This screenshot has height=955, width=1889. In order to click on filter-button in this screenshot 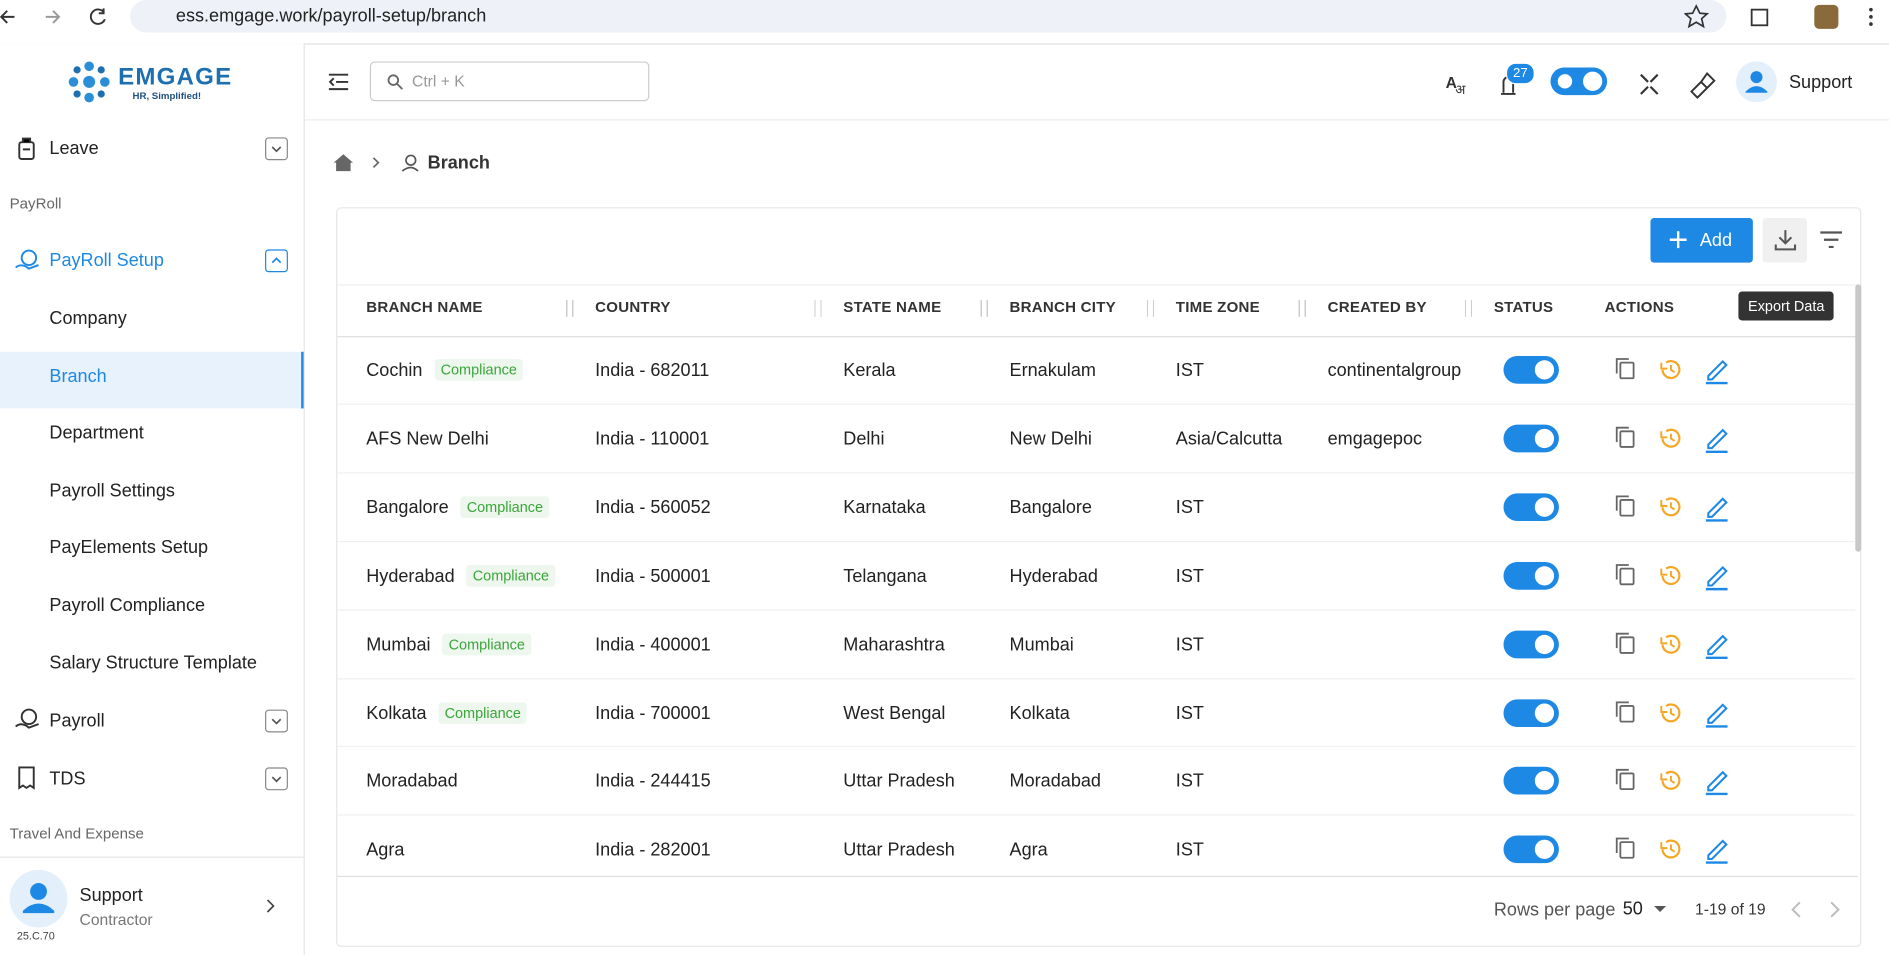, I will do `click(1831, 239)`.